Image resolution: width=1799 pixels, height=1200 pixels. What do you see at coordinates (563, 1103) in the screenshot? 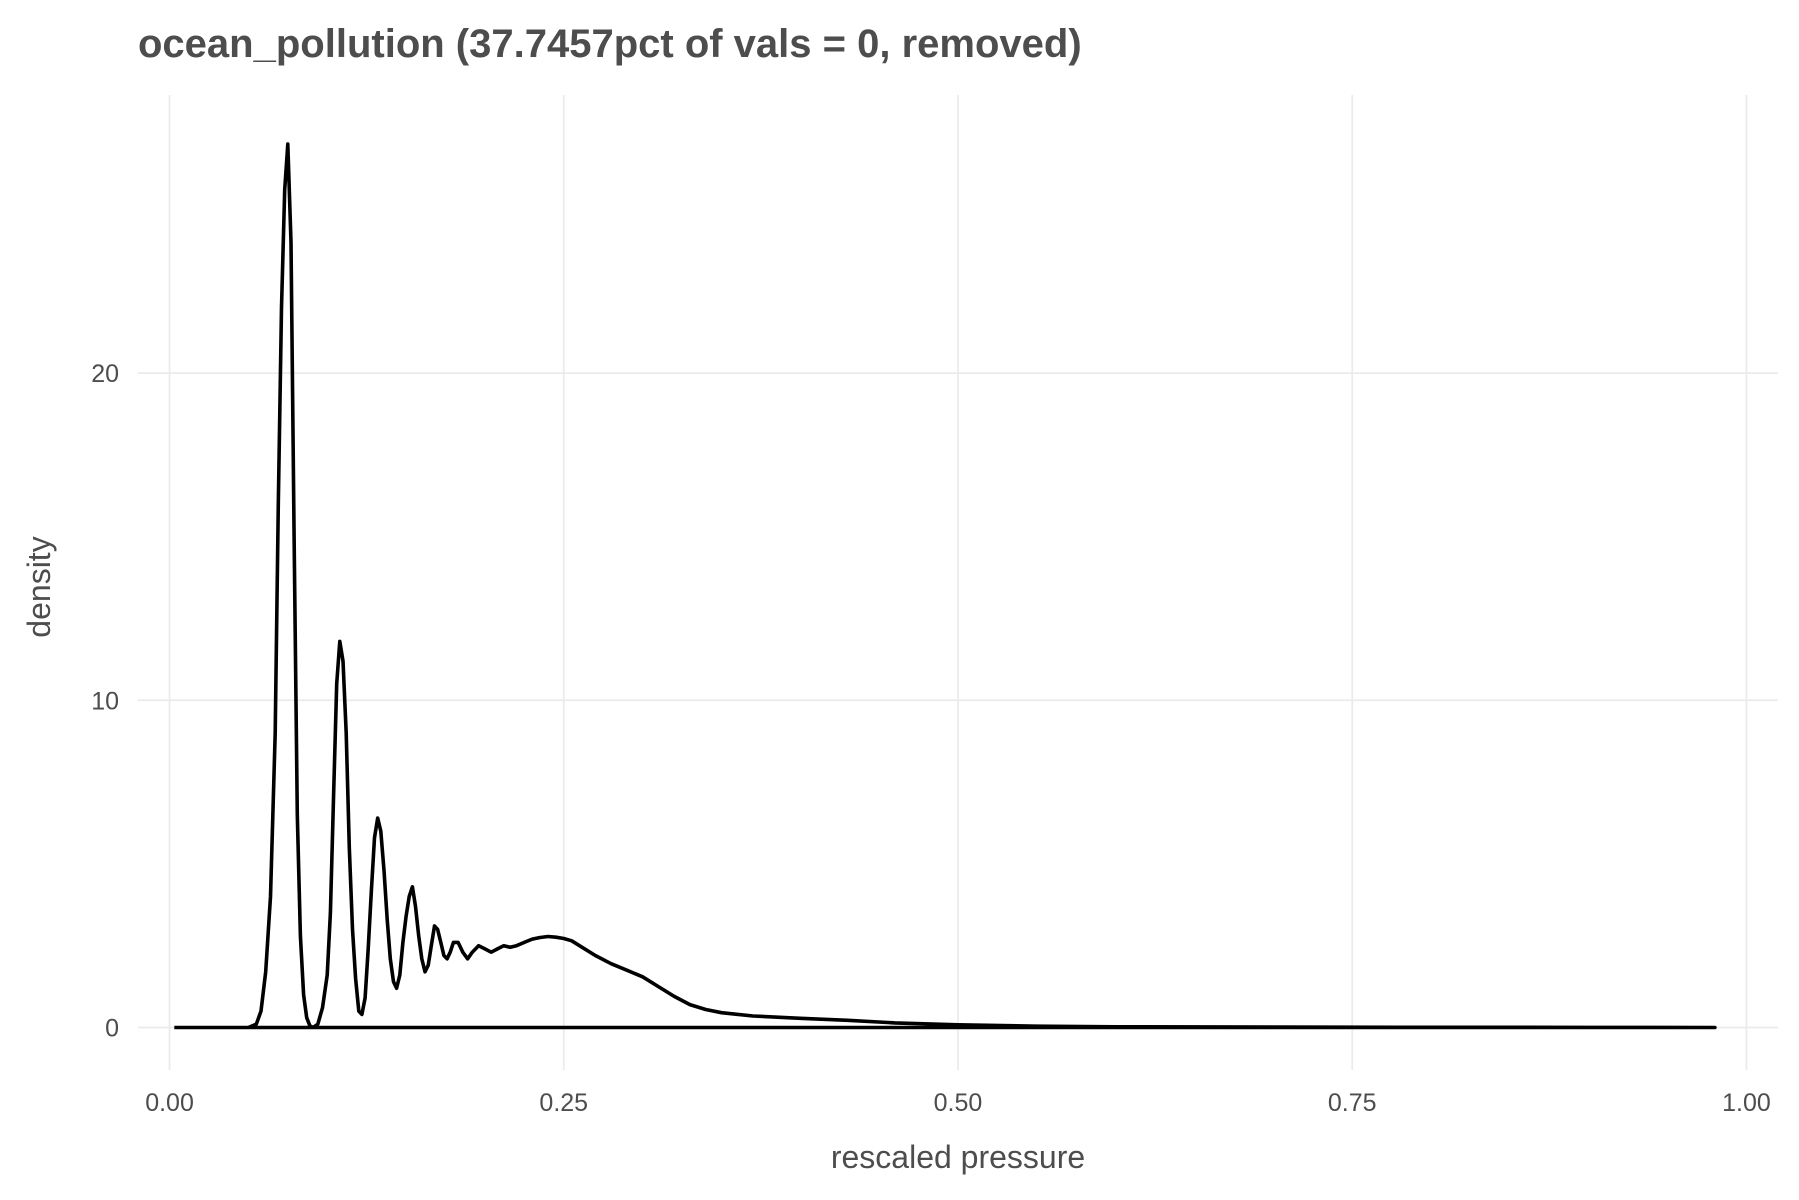
I see `x-tick-label: 0.25` at bounding box center [563, 1103].